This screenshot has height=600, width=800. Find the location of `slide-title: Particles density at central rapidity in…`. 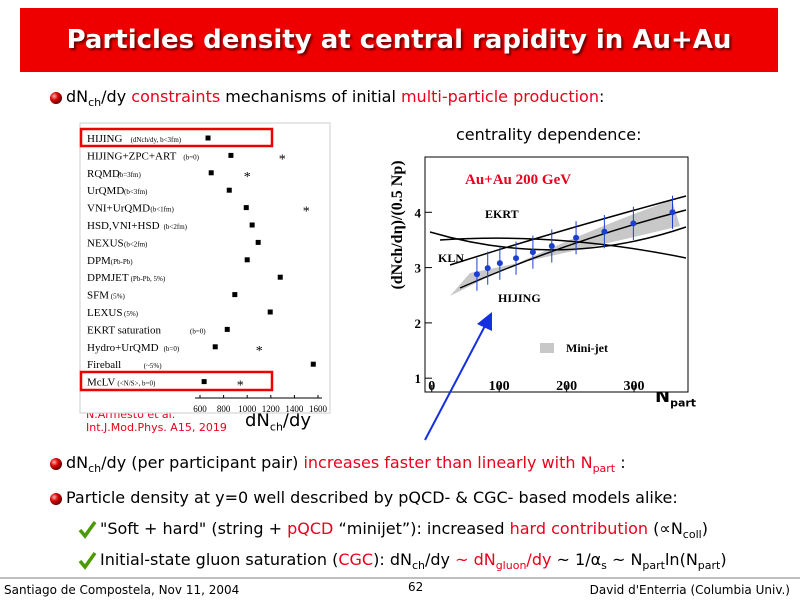

slide-title: Particles density at central rapidity in… is located at coordinates (399, 40).